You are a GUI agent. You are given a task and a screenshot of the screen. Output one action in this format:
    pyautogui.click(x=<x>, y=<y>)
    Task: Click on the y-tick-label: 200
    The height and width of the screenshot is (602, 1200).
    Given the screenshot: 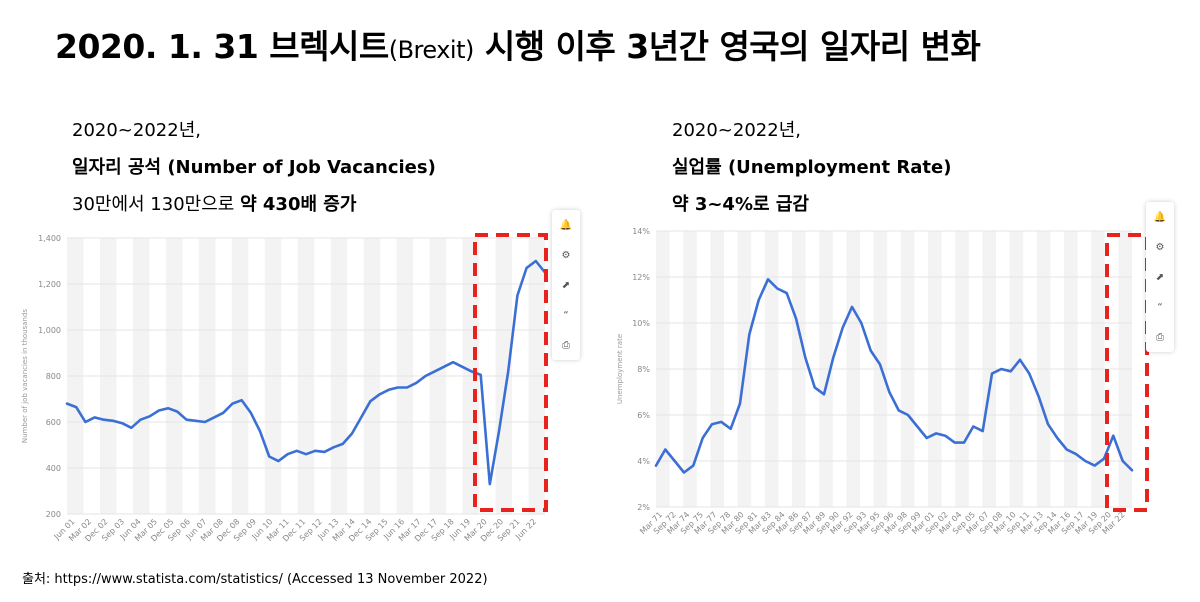 What is the action you would take?
    pyautogui.click(x=53, y=514)
    